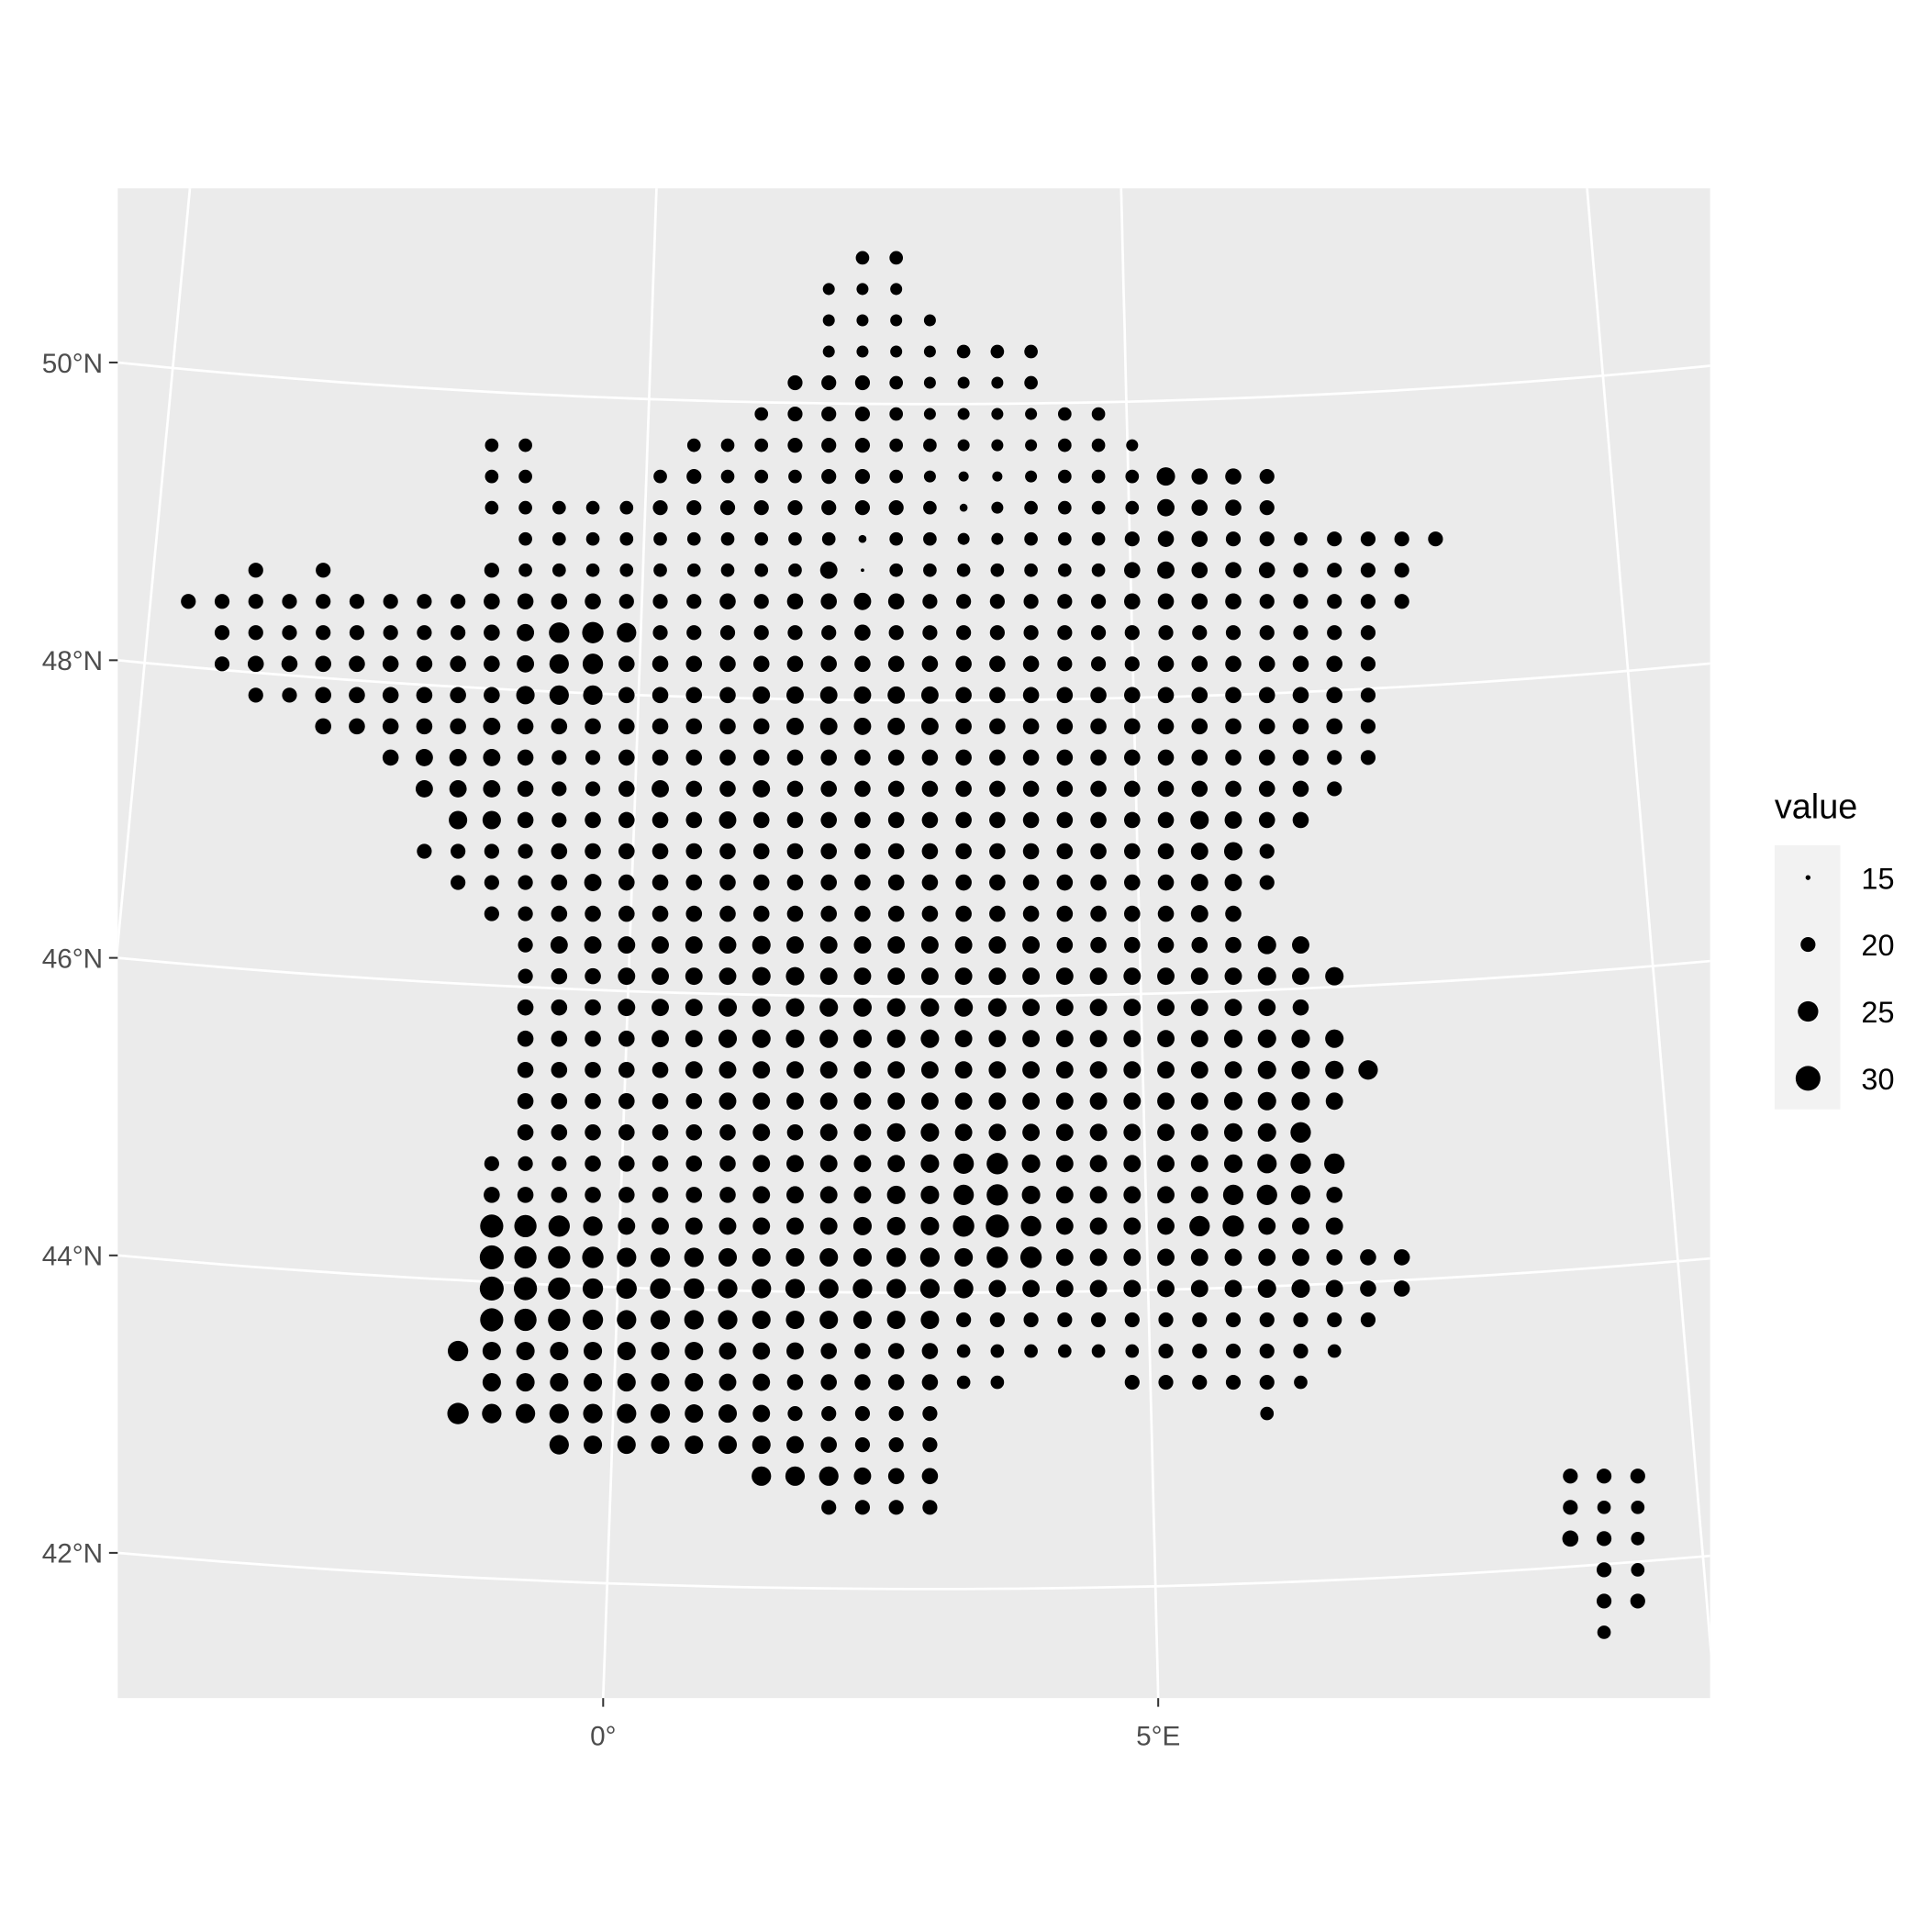  Describe the element at coordinates (72, 959) in the screenshot. I see `y-tick-label: 46°N` at that location.